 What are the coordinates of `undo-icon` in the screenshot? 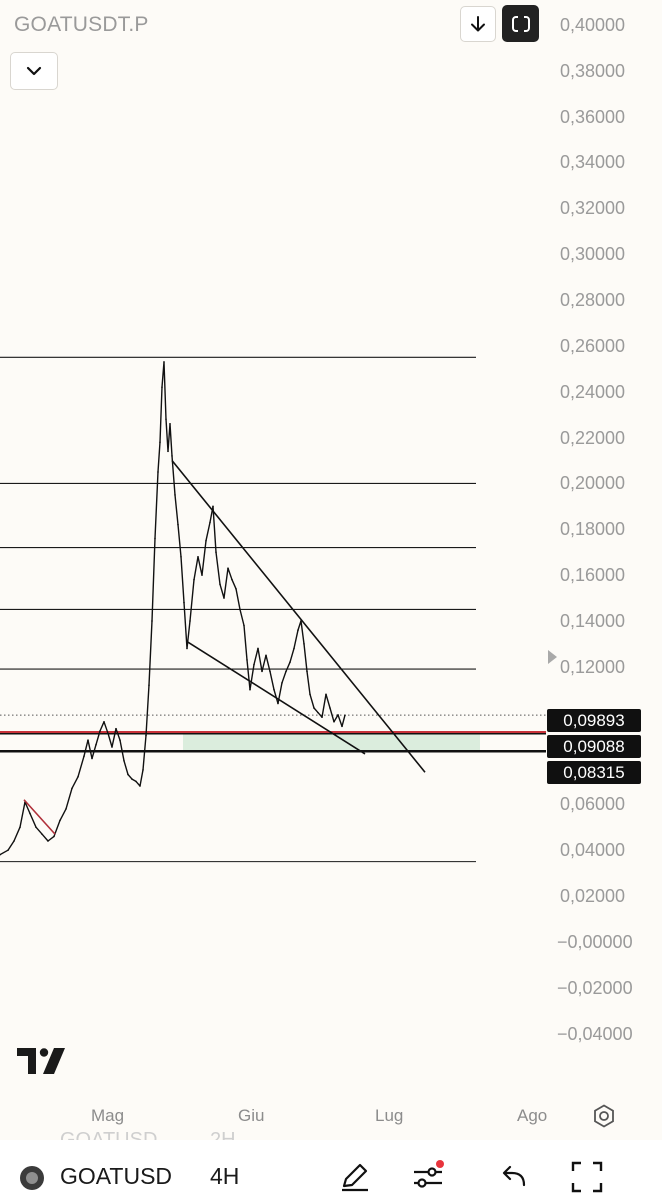 It's located at (514, 1177).